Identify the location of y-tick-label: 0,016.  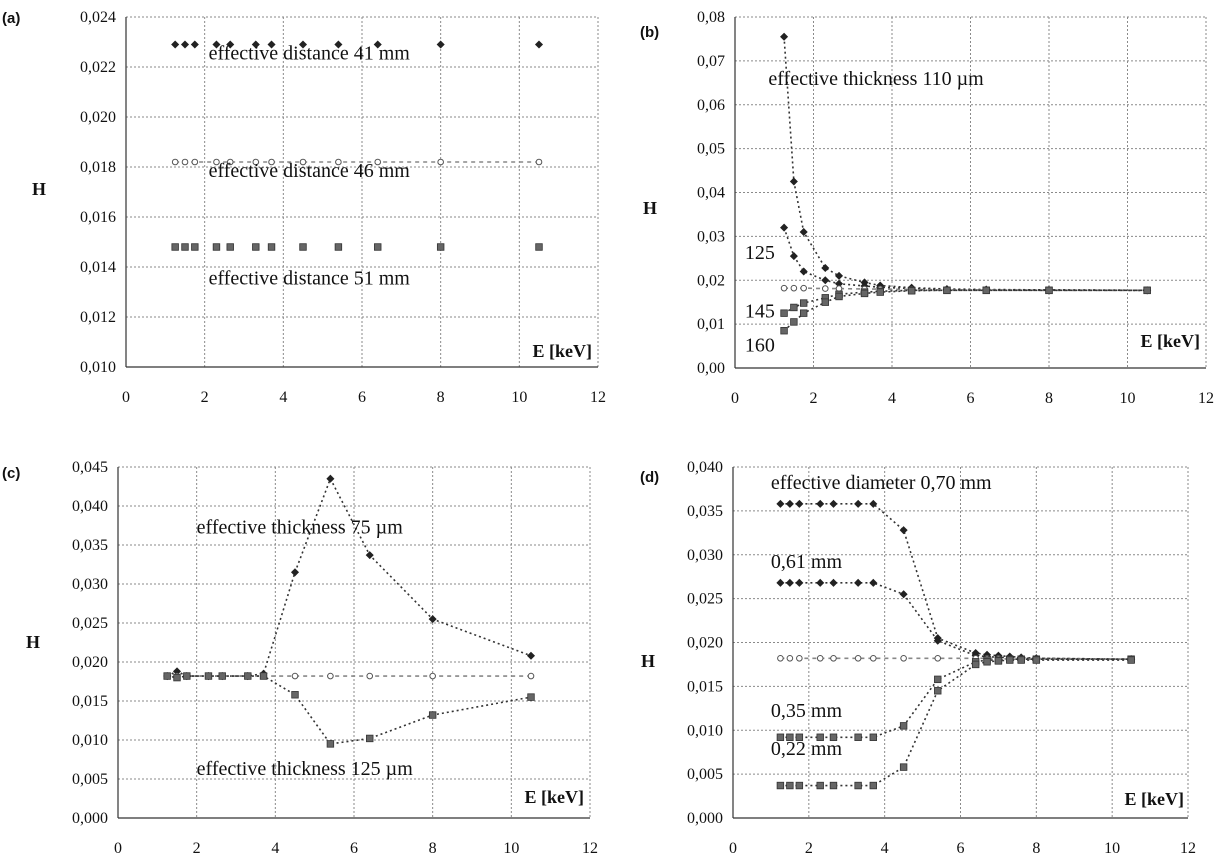
(98, 217).